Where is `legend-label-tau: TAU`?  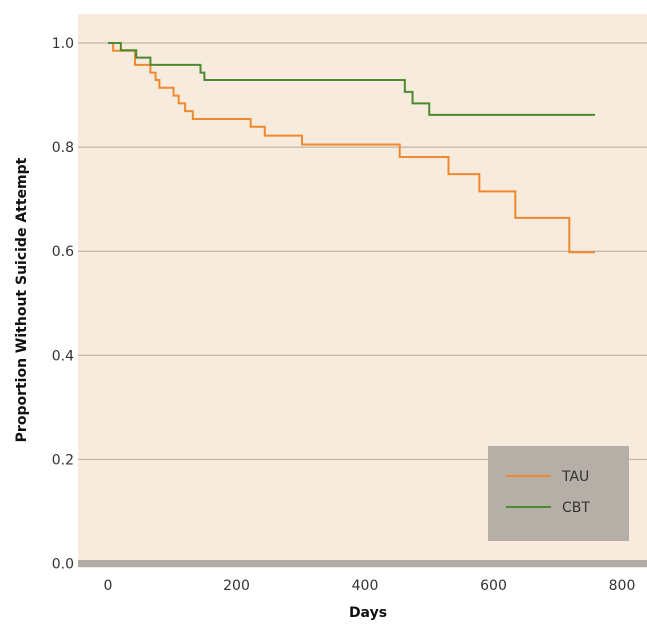
legend-label-tau: TAU is located at coordinates (575, 477).